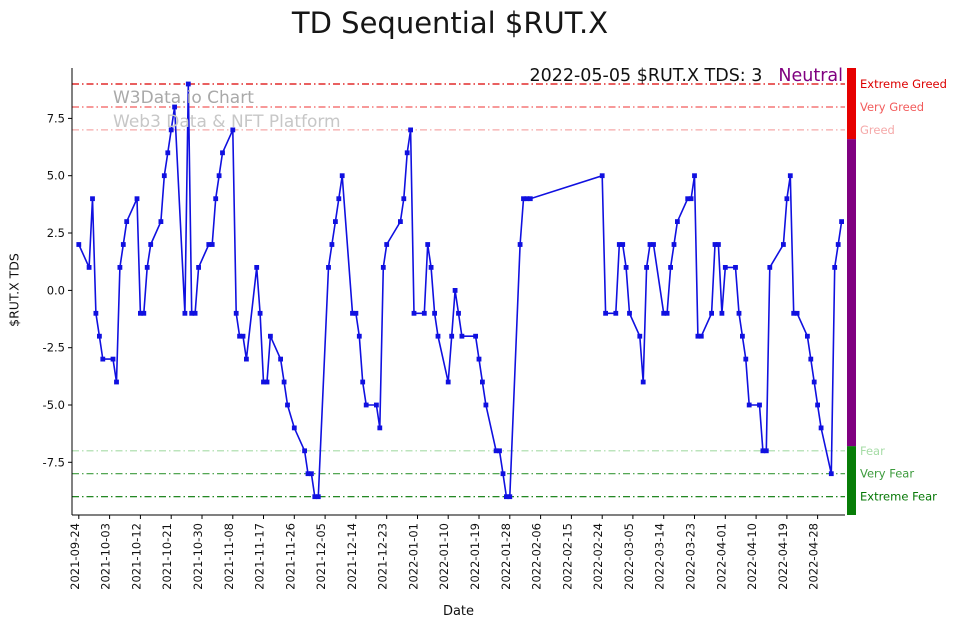 The height and width of the screenshot is (633, 967). Describe the element at coordinates (686, 76) in the screenshot. I see `latest-reading: 2022-05-05 $RUT.X TDS: 3 Neutral` at that location.